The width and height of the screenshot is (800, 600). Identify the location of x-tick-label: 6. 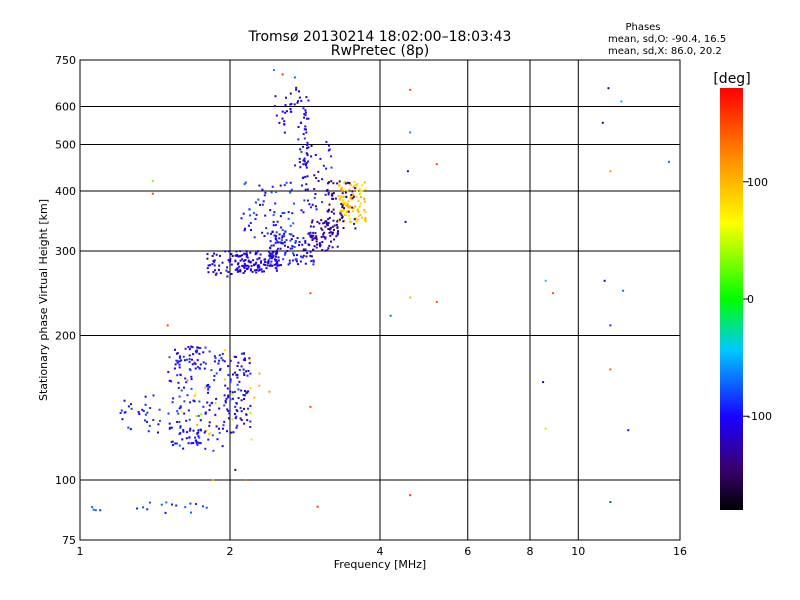
(467, 551).